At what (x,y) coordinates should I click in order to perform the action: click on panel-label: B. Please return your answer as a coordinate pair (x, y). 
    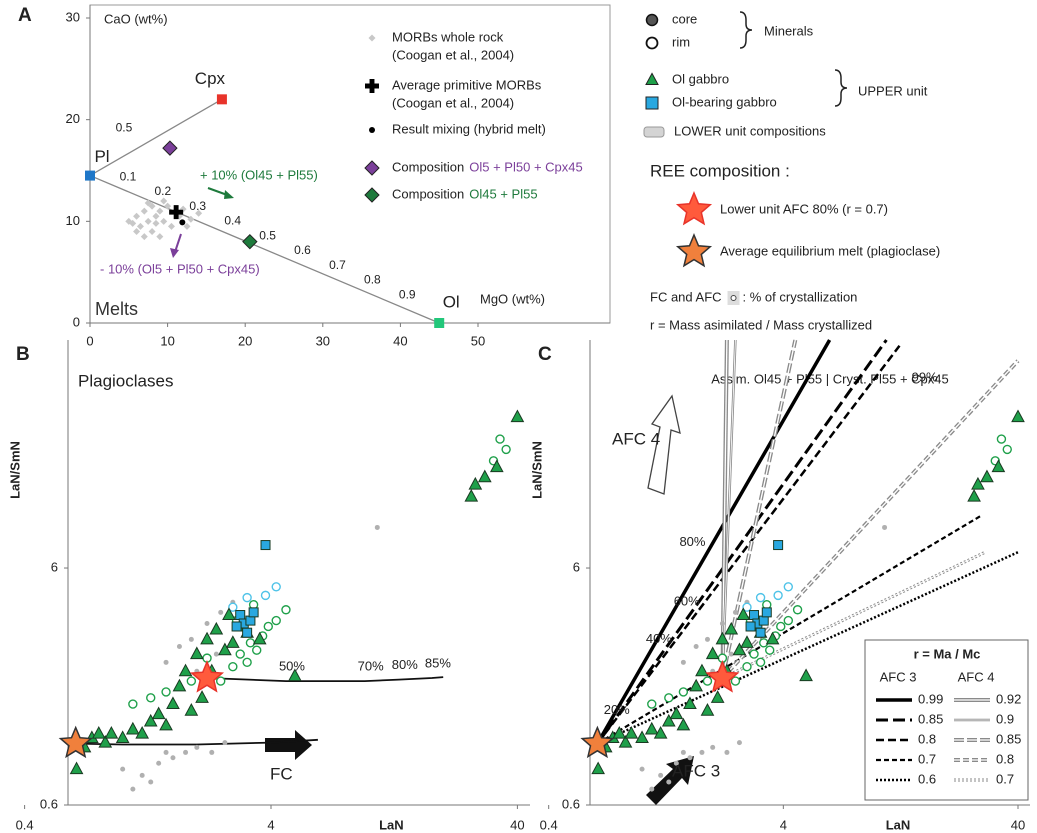
    Looking at the image, I should click on (23, 354).